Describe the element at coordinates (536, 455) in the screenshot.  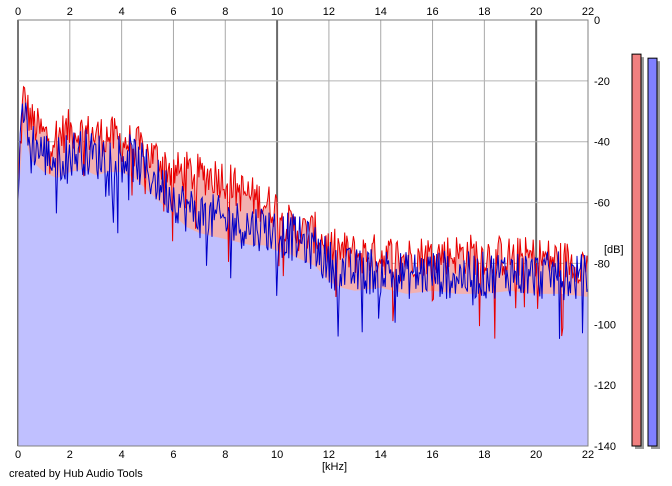
I see `x-tick-label-bottom: 20` at that location.